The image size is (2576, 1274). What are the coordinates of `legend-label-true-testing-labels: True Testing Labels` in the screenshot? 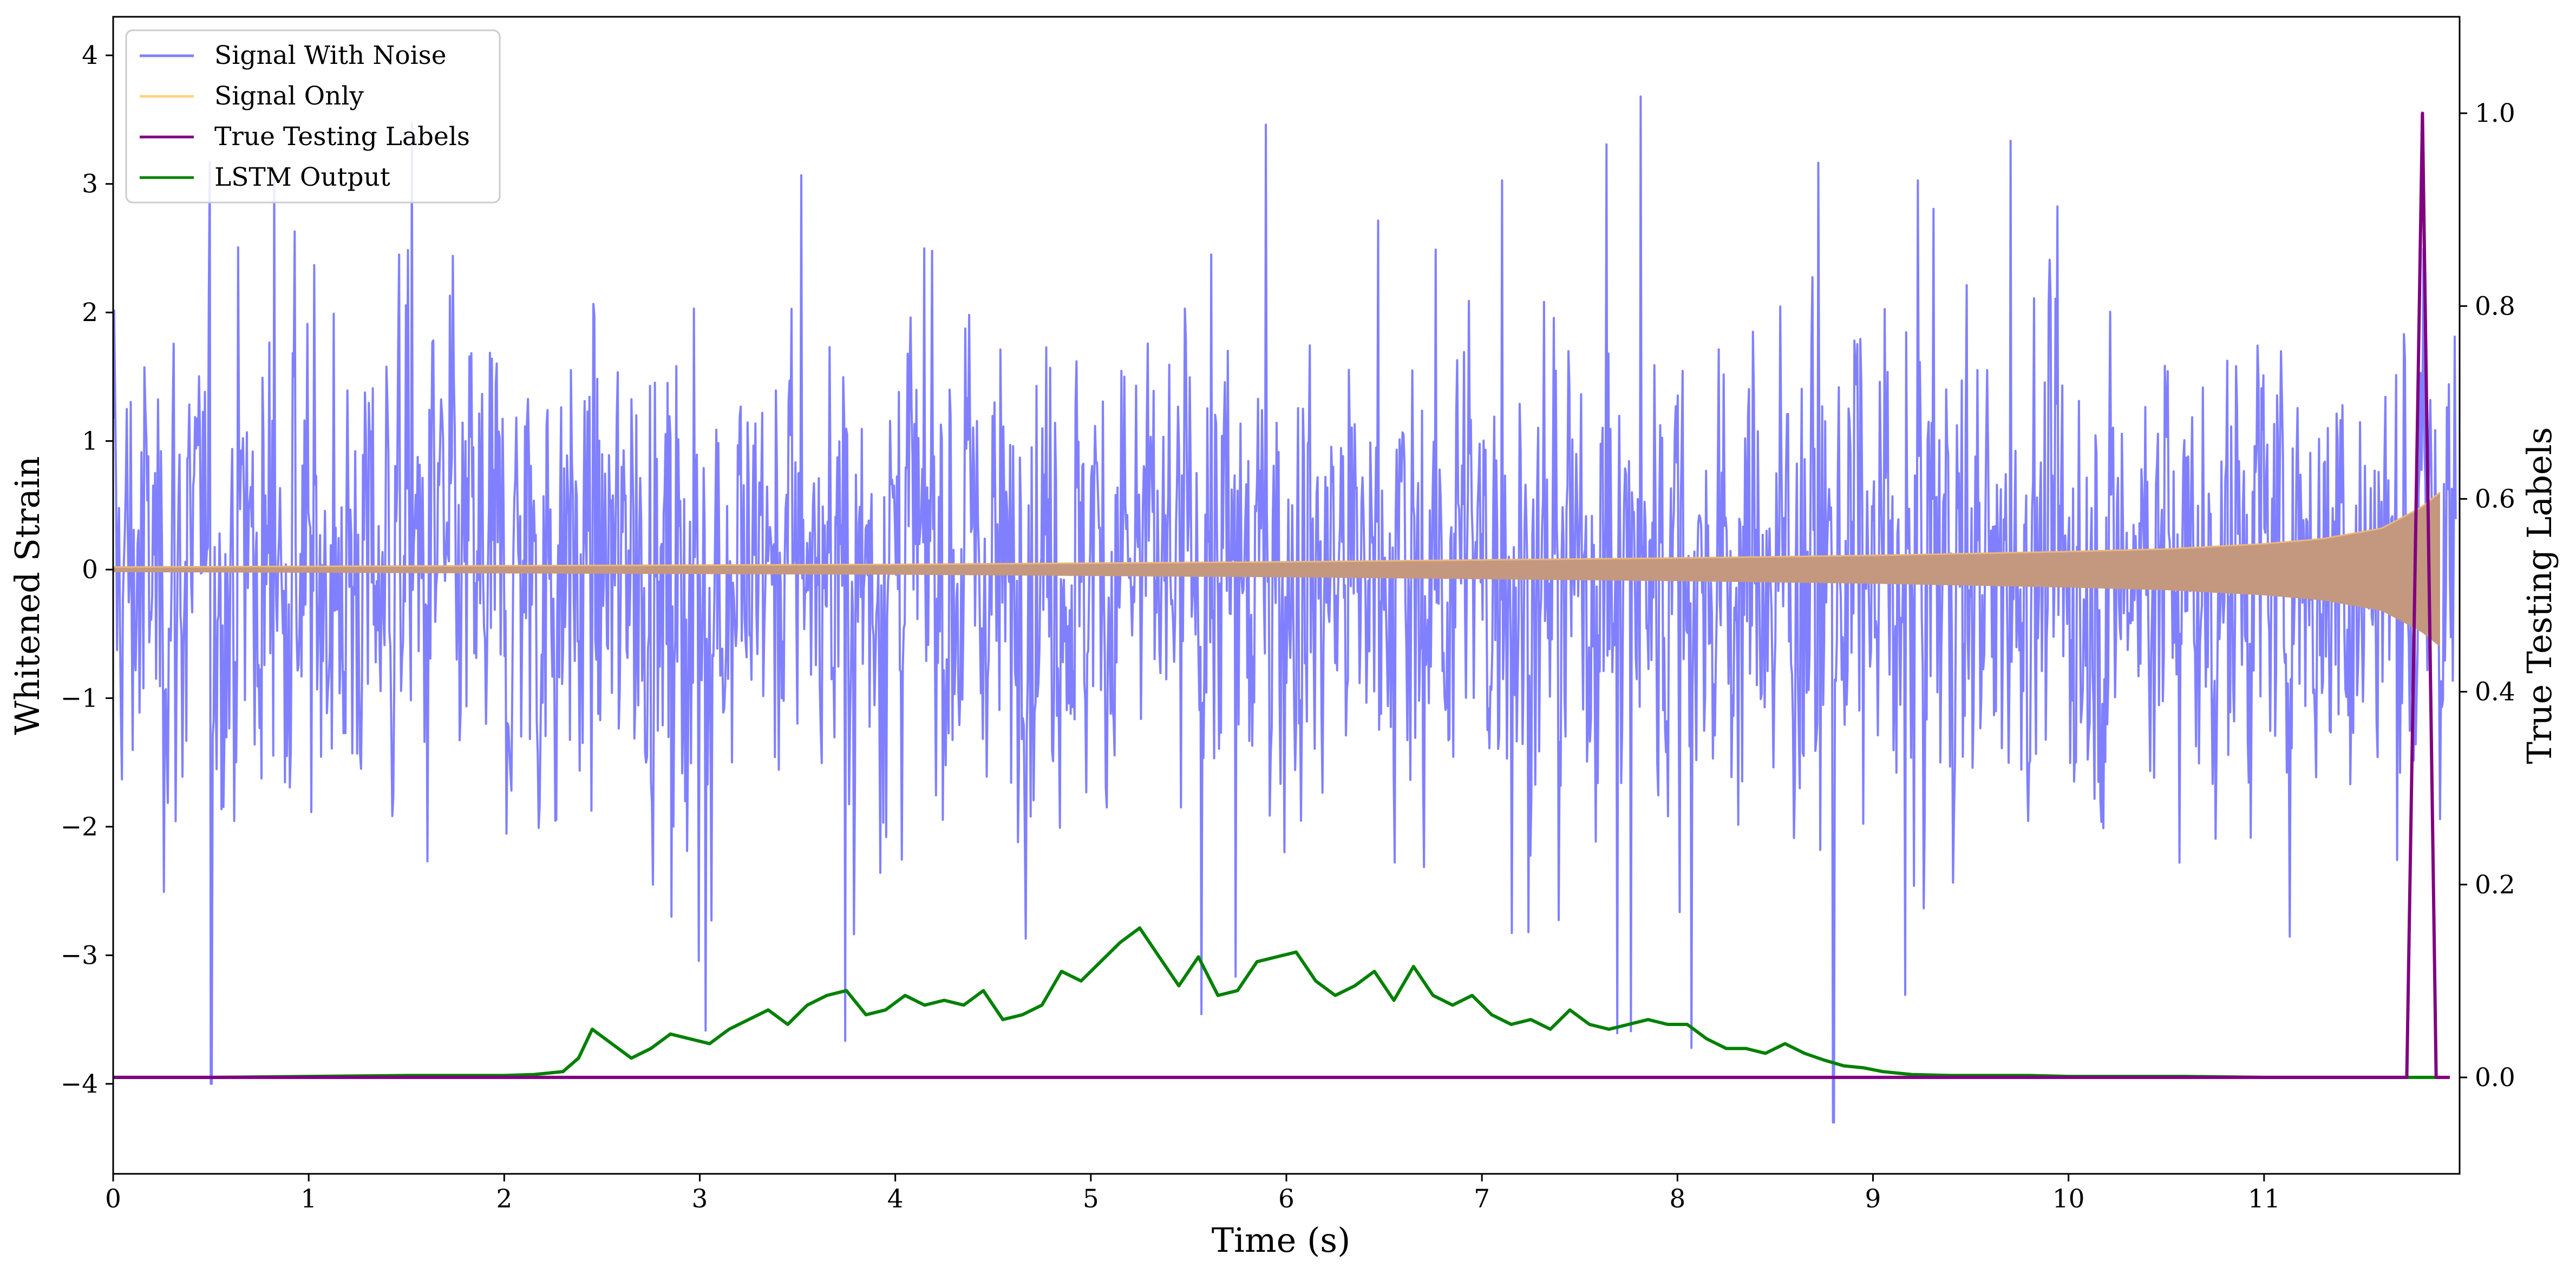 It's located at (342, 137).